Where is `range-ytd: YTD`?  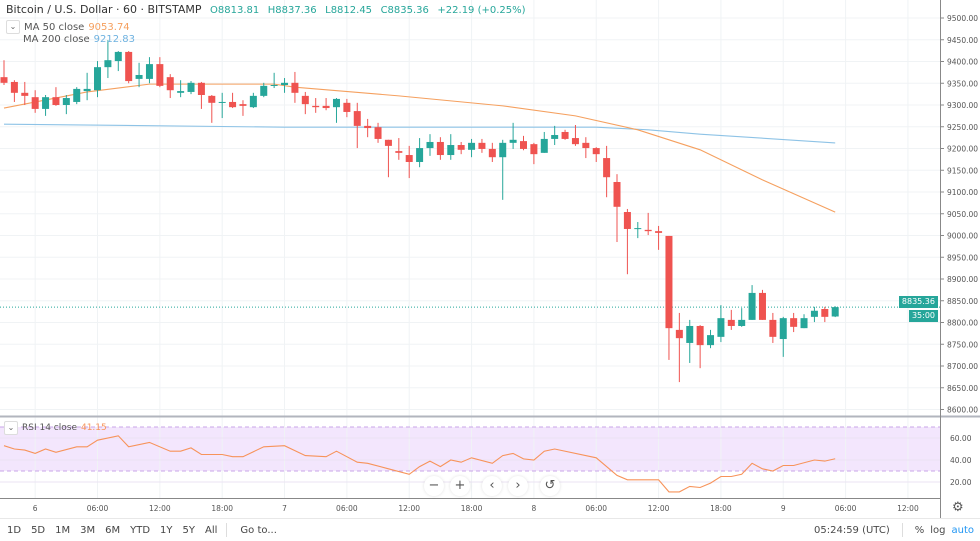 range-ytd: YTD is located at coordinates (140, 530).